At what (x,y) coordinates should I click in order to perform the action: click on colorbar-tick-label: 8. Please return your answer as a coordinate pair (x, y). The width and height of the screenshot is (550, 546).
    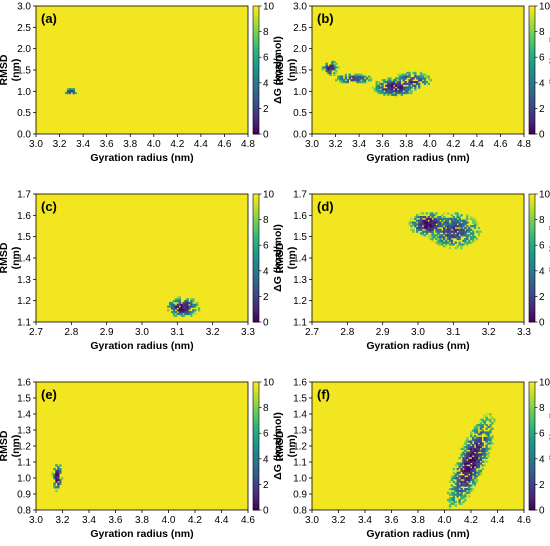
    Looking at the image, I should click on (266, 32).